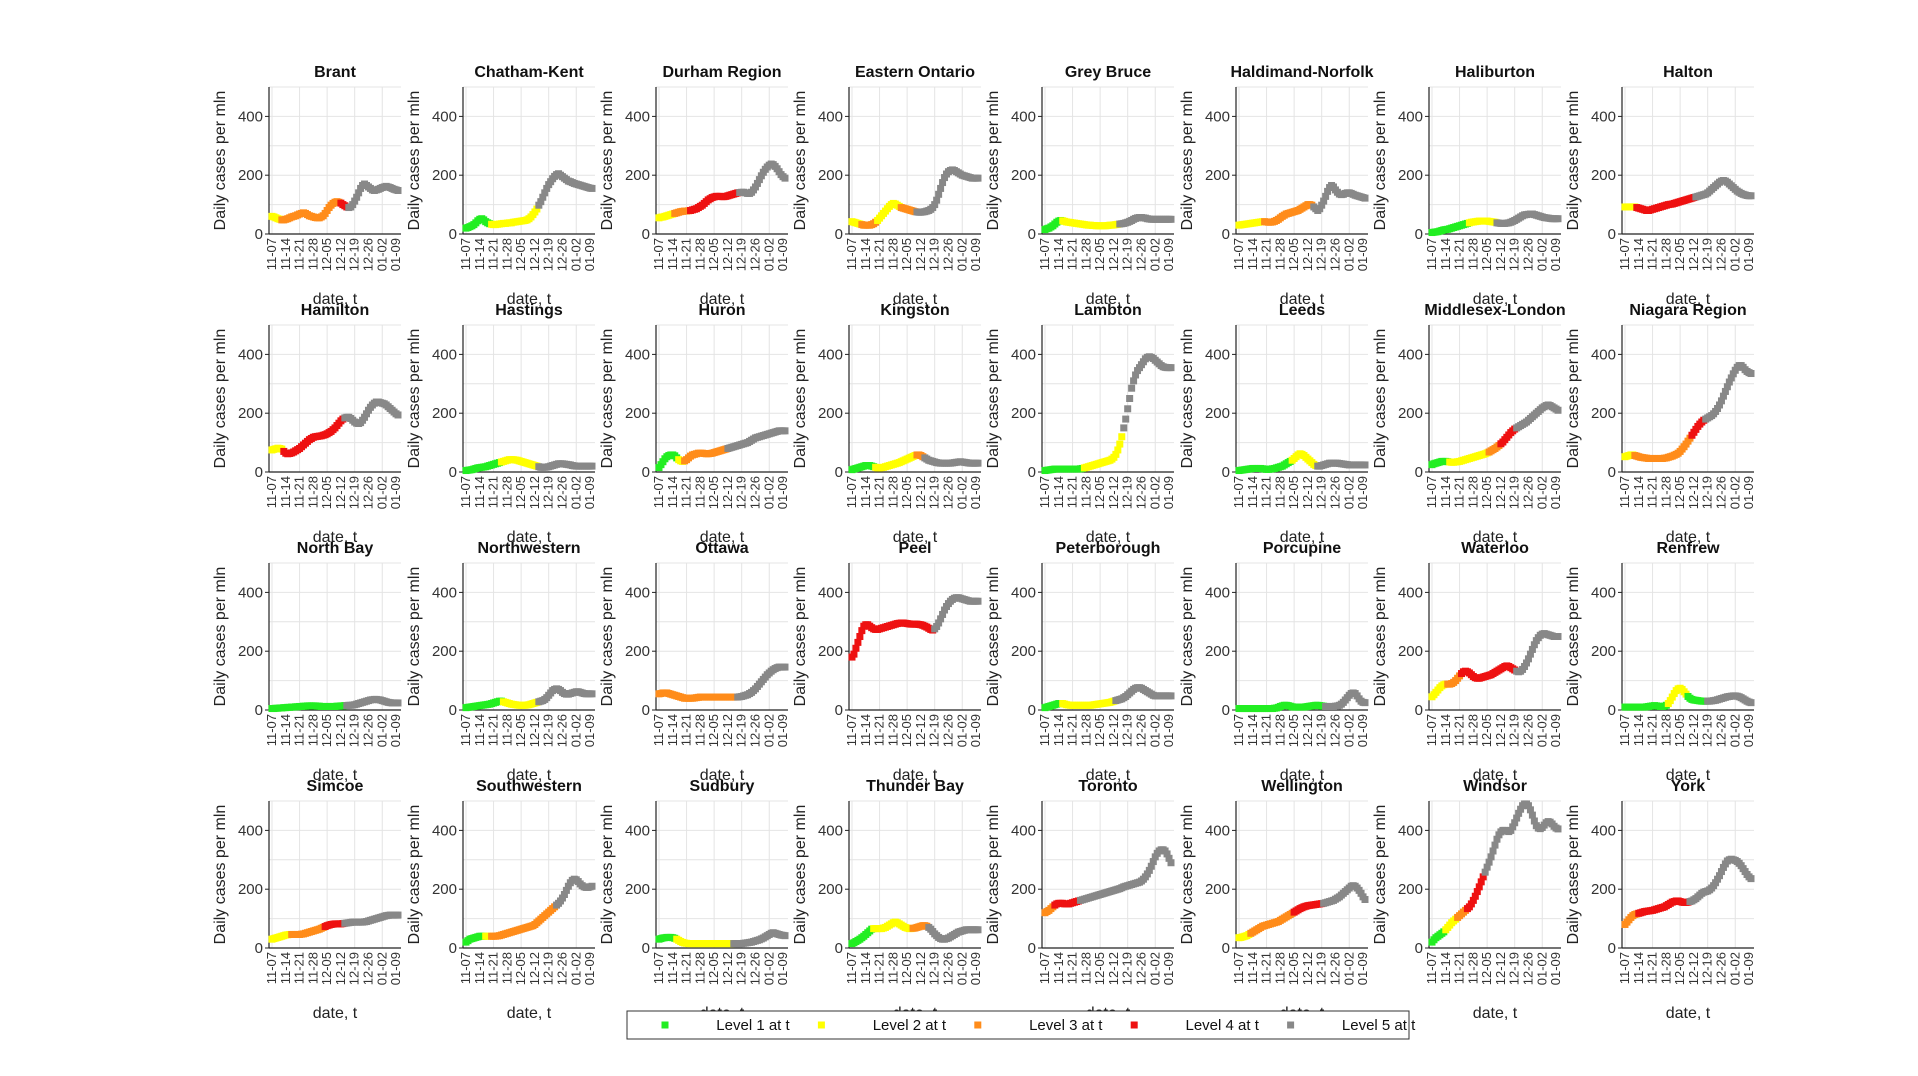 This screenshot has width=1918, height=1076. What do you see at coordinates (1127, 492) in the screenshot?
I see `x-tick-label: 12-19` at bounding box center [1127, 492].